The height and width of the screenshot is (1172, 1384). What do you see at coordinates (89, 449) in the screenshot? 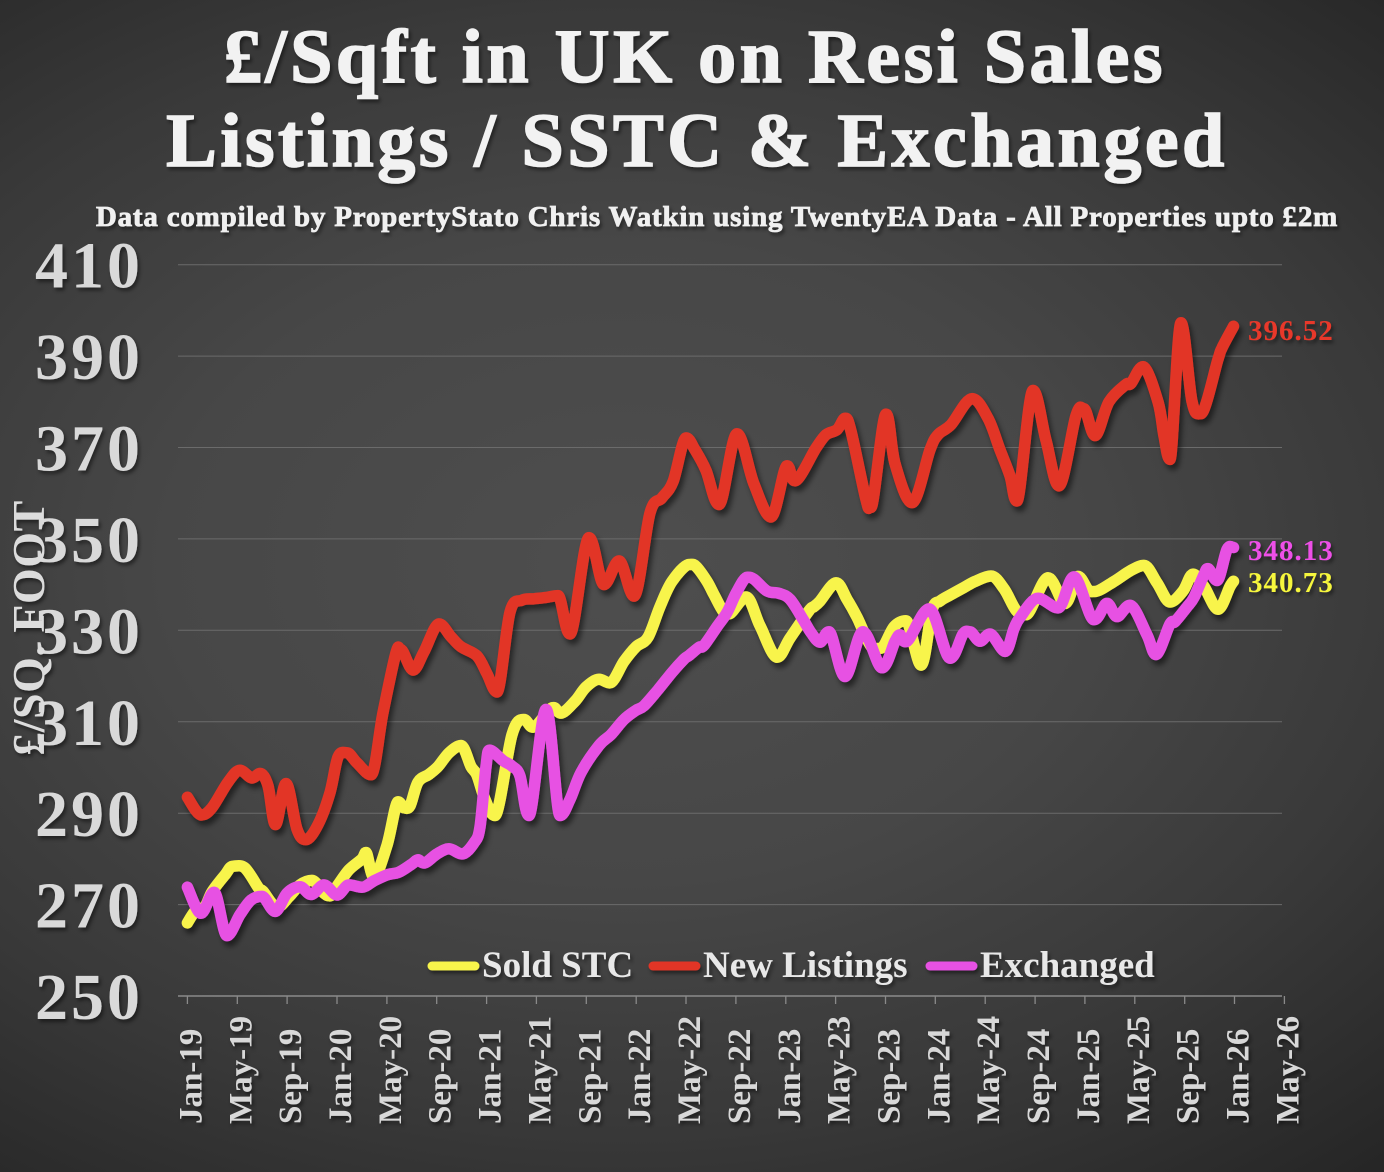
I see `svg-text: 370` at bounding box center [89, 449].